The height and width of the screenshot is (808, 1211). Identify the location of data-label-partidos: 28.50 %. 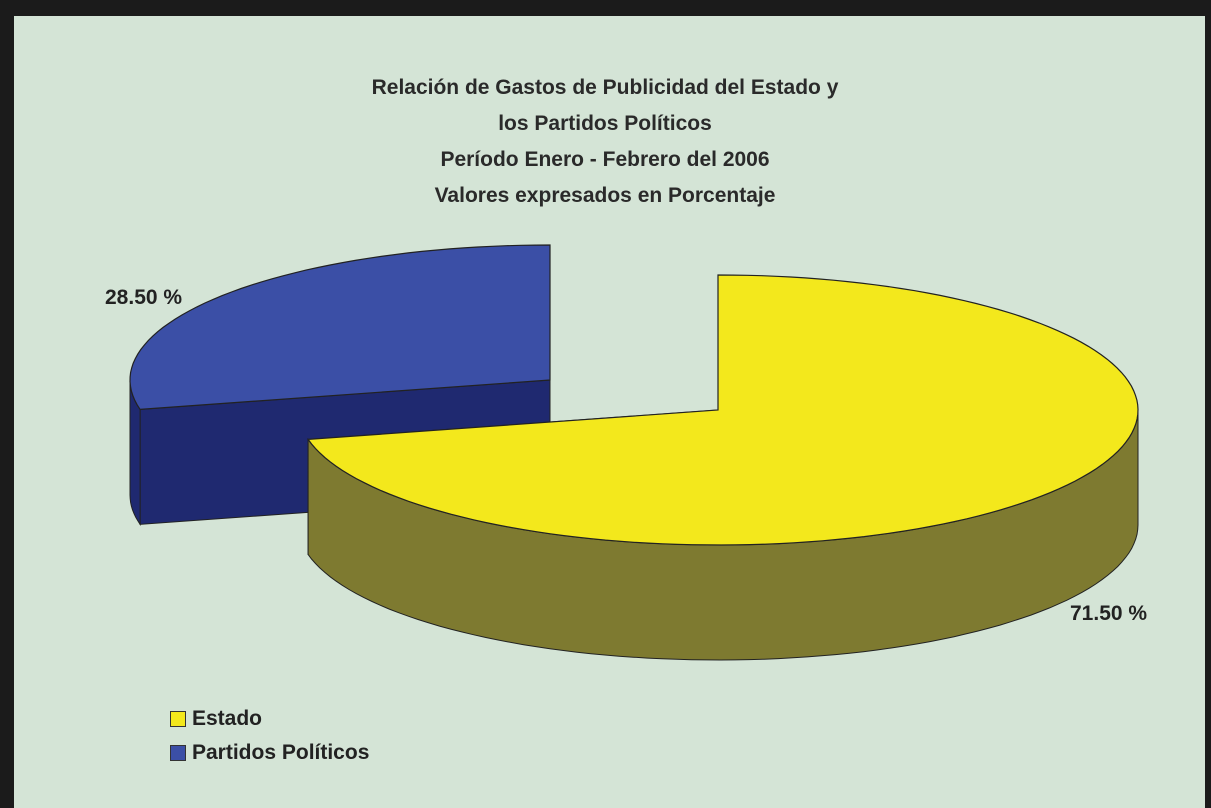
(144, 297).